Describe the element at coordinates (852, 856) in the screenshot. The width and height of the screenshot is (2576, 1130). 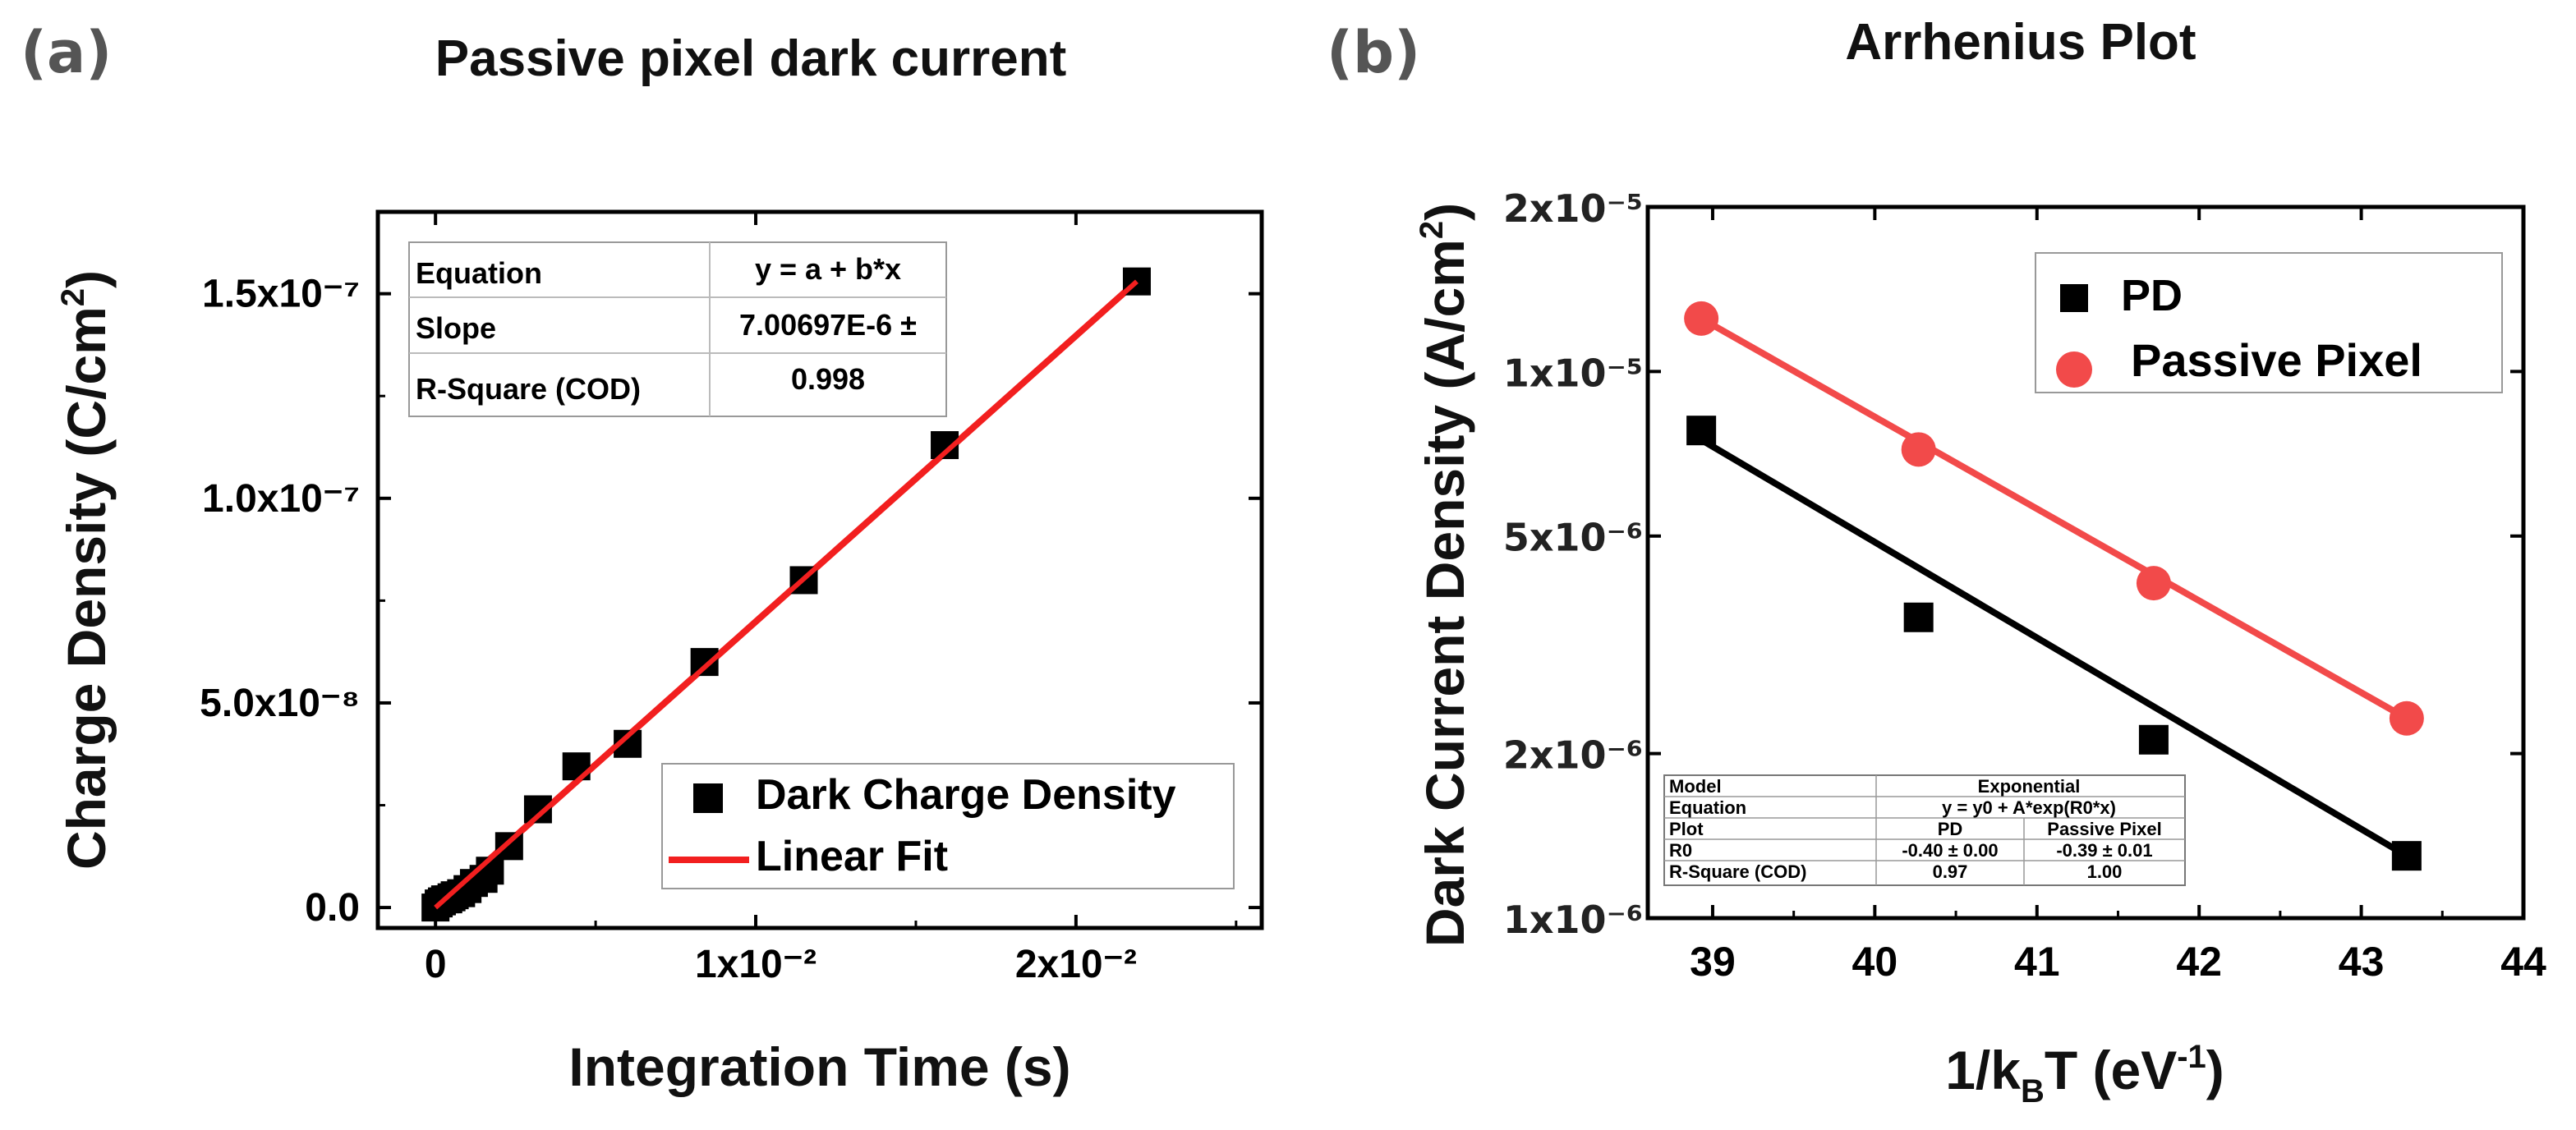
I see `legend-a-label-1: Linear Fit` at that location.